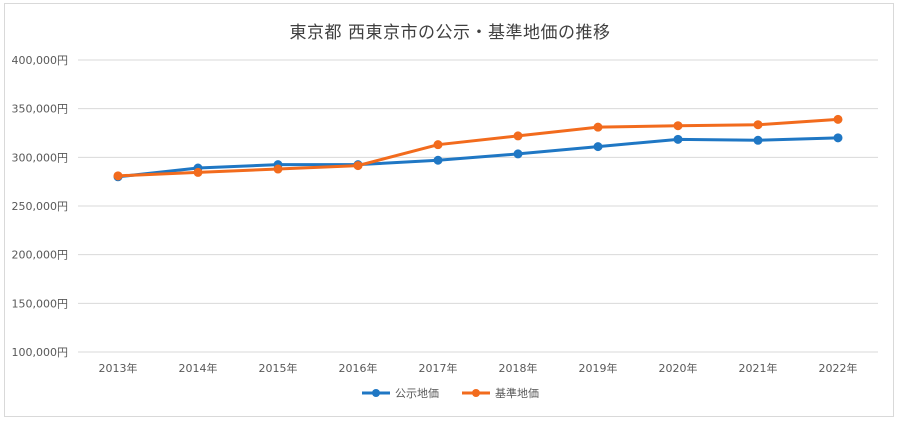 The height and width of the screenshot is (423, 900). What do you see at coordinates (40, 60) in the screenshot?
I see `y-tick-label: 400,000円` at bounding box center [40, 60].